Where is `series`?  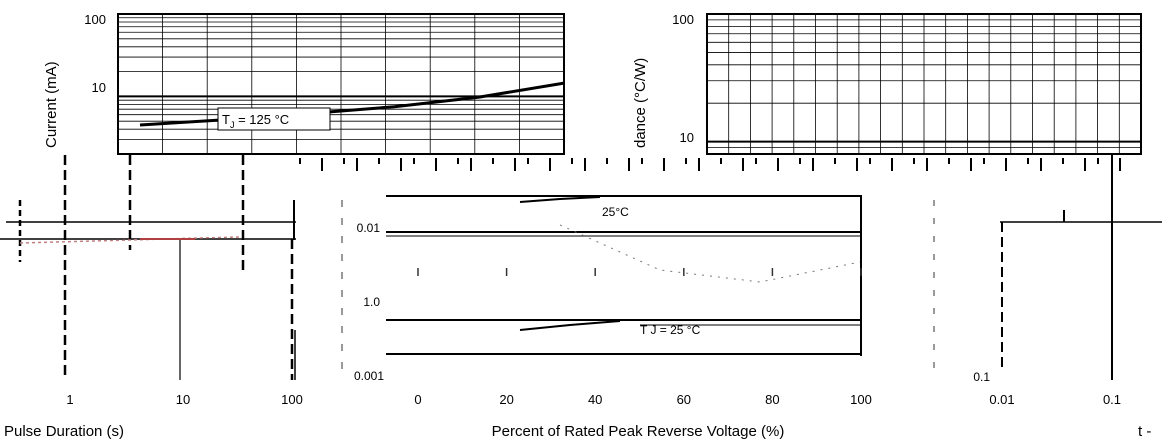 series is located at coordinates (352, 104).